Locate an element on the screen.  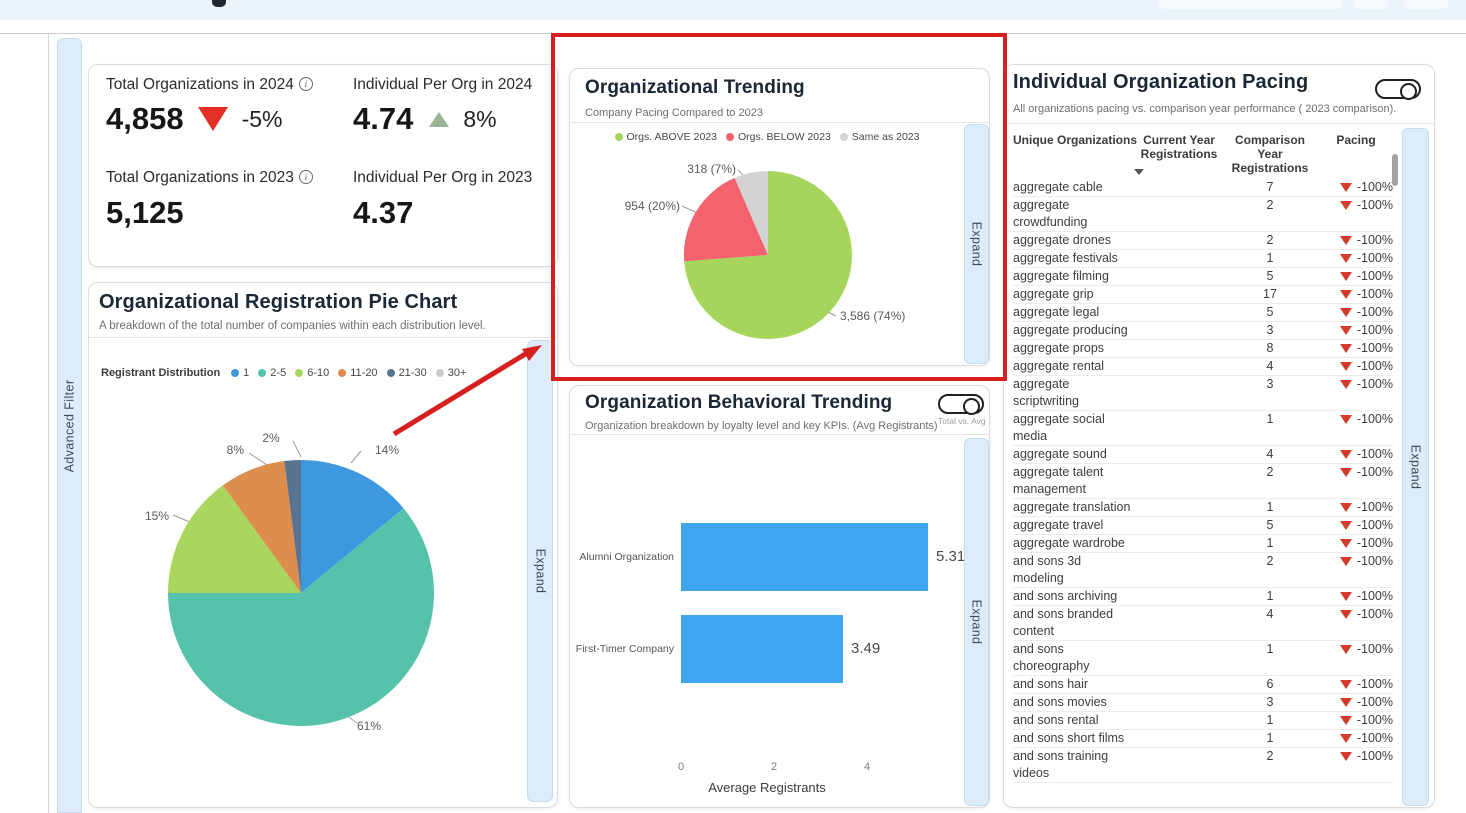
bar-first-timer-company is located at coordinates (762, 649).